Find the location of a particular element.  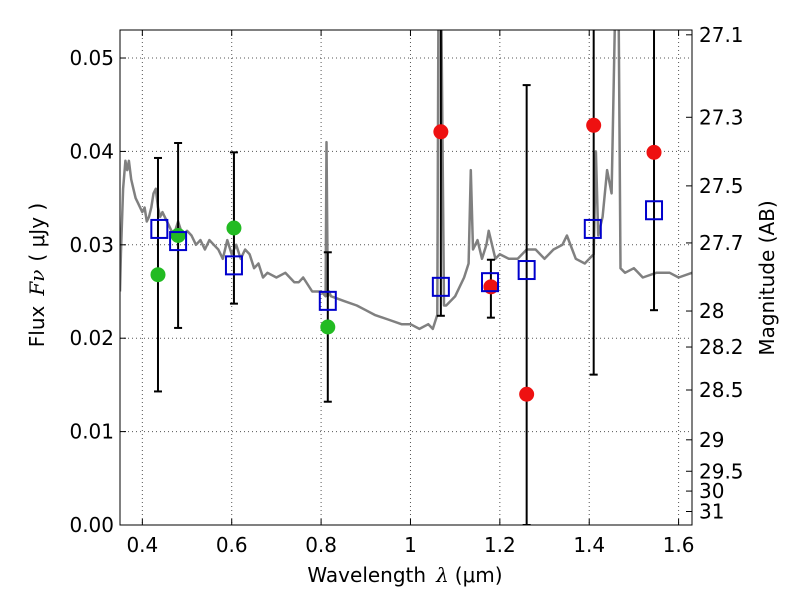

y2-tick-label: 29.5 is located at coordinates (721, 471).